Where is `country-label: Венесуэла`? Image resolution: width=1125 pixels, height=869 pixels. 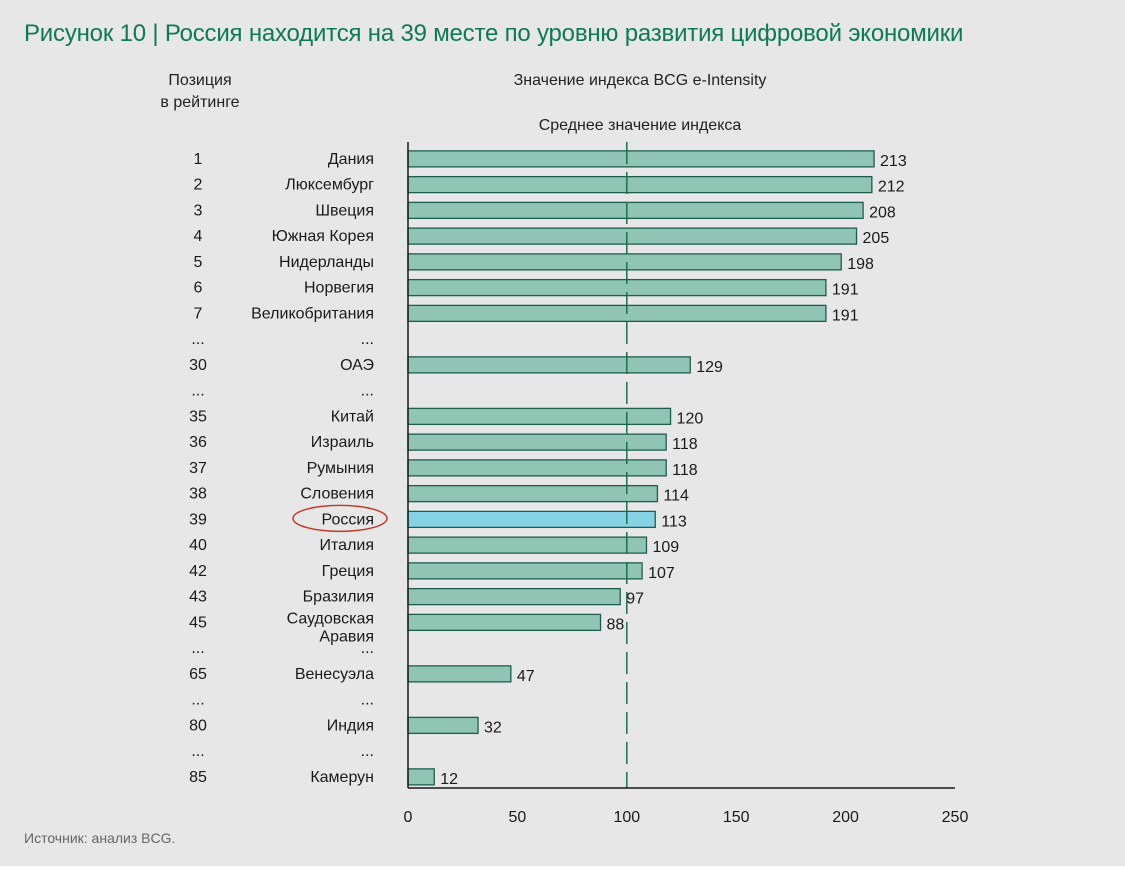 country-label: Венесуэла is located at coordinates (334, 674).